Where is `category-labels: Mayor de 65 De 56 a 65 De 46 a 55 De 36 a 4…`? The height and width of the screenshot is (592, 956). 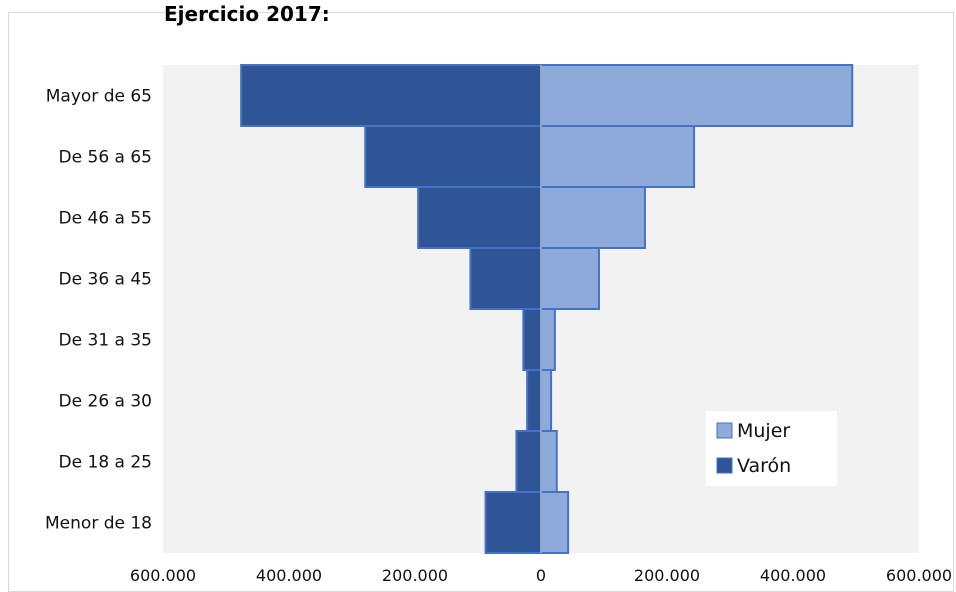
category-labels: Mayor de 65 De 56 a 65 De 46 a 55 De 36 a 4… is located at coordinates (98, 310).